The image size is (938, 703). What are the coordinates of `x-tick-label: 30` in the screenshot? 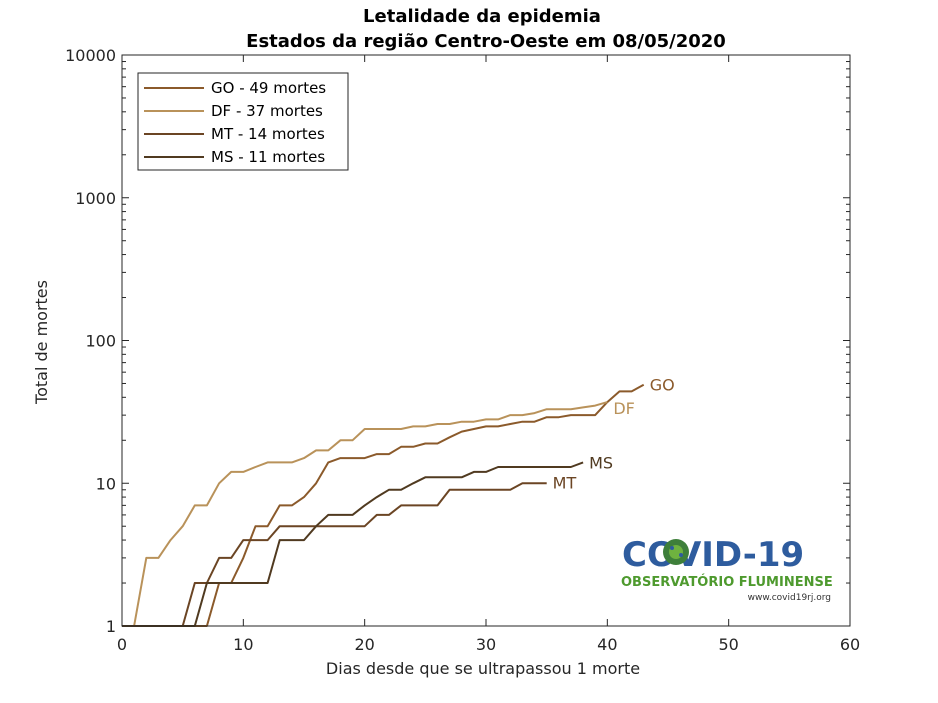 It's located at (486, 644).